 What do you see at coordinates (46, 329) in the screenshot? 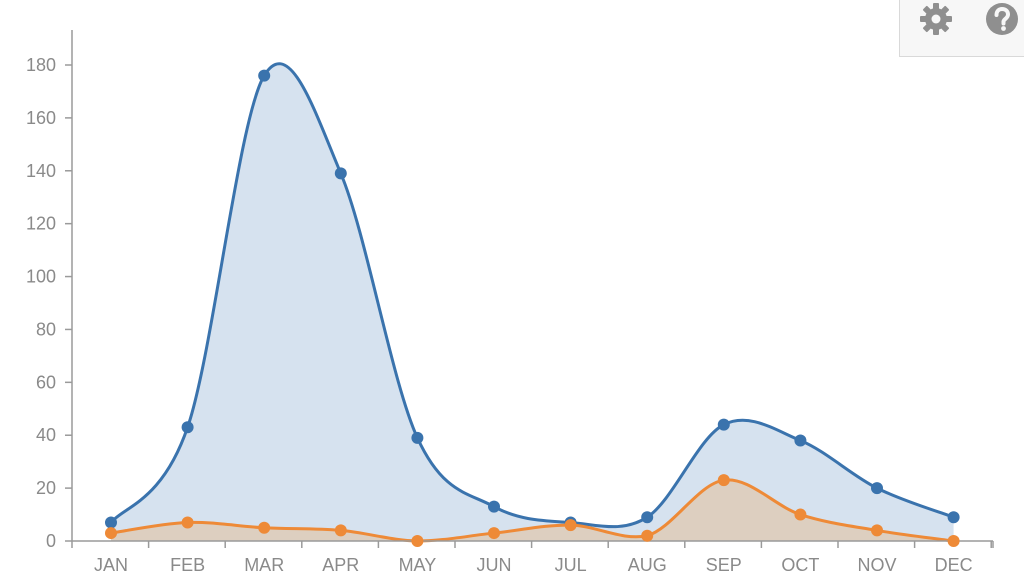
I see `y-tick-label-80: 80` at bounding box center [46, 329].